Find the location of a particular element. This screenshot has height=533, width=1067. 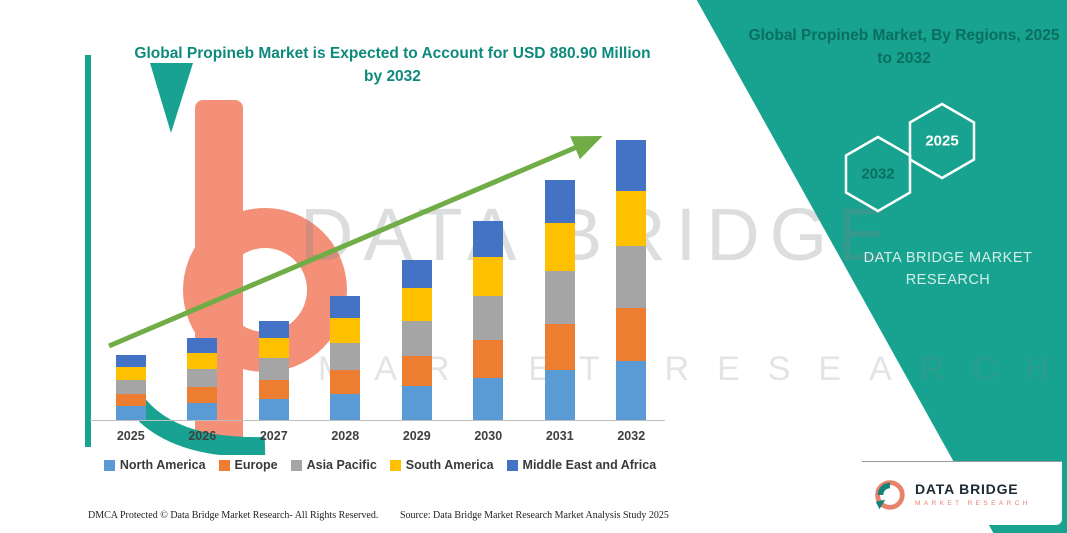

x-axis-label: 2026 is located at coordinates (202, 436).